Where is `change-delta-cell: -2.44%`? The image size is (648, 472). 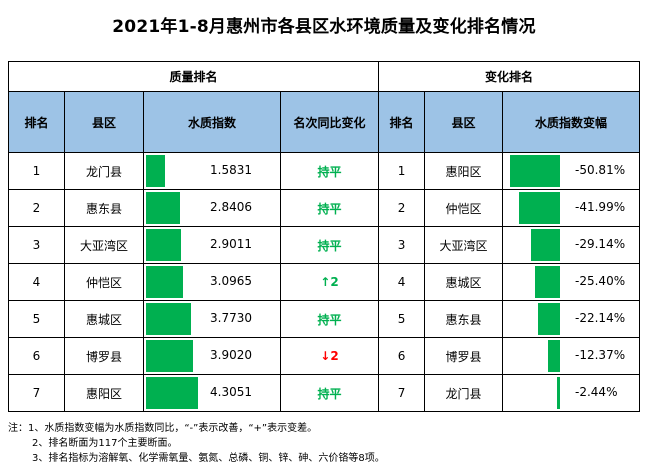
change-delta-cell: -2.44% is located at coordinates (571, 393).